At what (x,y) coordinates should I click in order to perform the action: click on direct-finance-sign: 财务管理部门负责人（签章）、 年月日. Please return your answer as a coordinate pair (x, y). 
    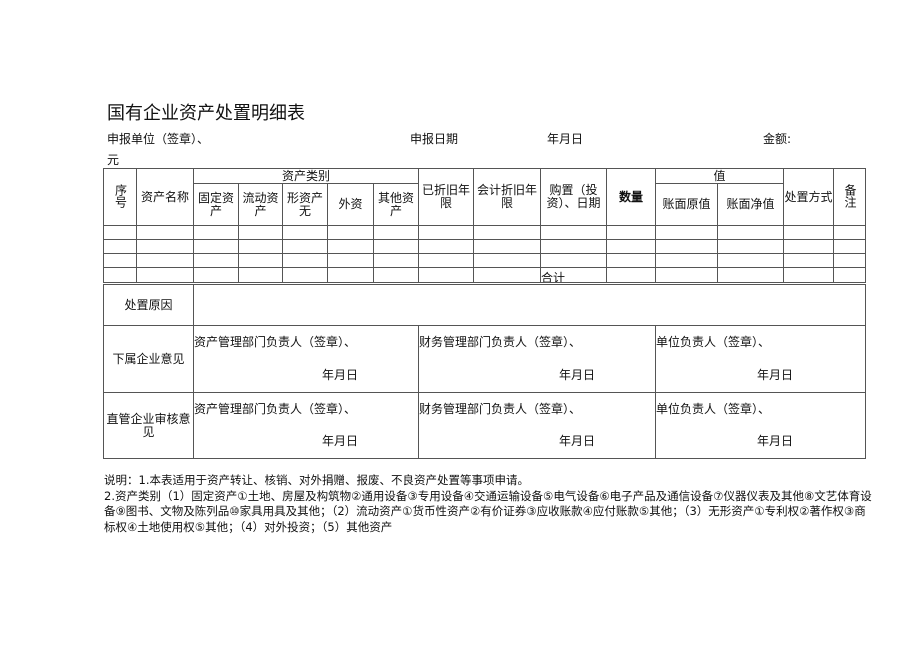
    Looking at the image, I should click on (537, 425).